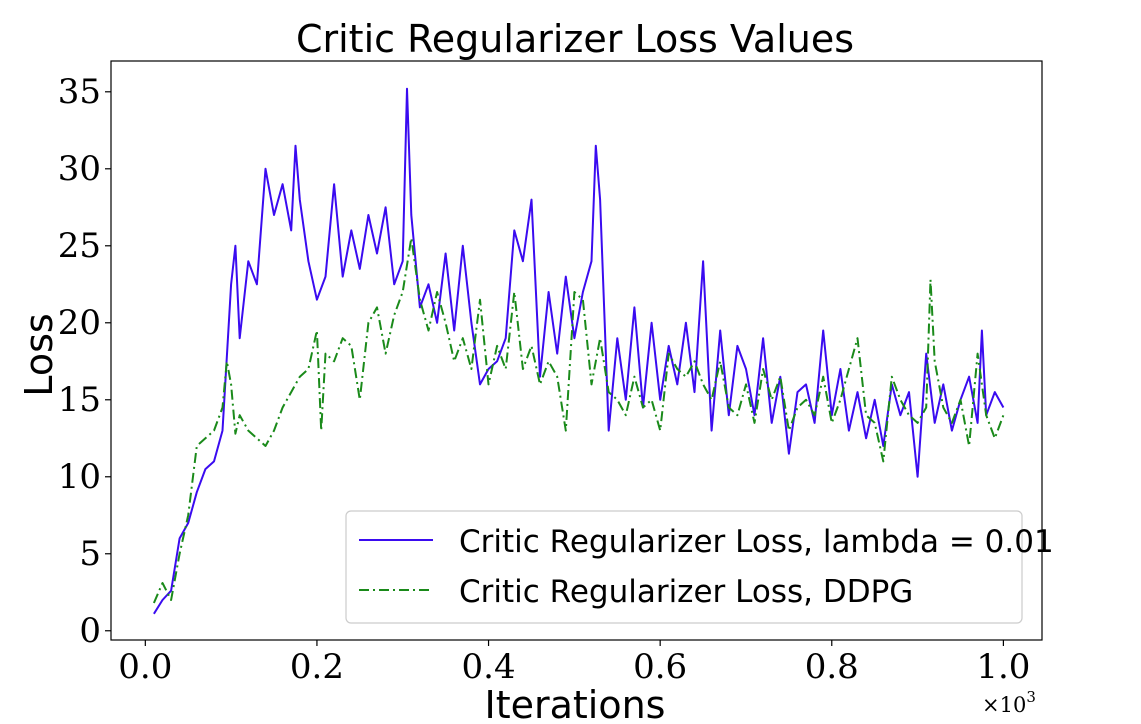  Describe the element at coordinates (79, 323) in the screenshot. I see `y-tick-label: 20` at that location.